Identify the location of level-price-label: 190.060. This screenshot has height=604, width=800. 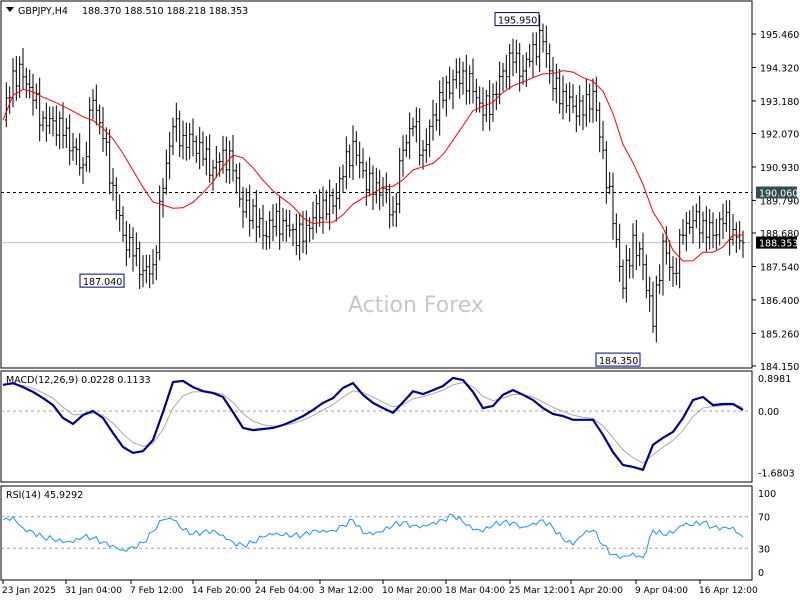
(778, 193).